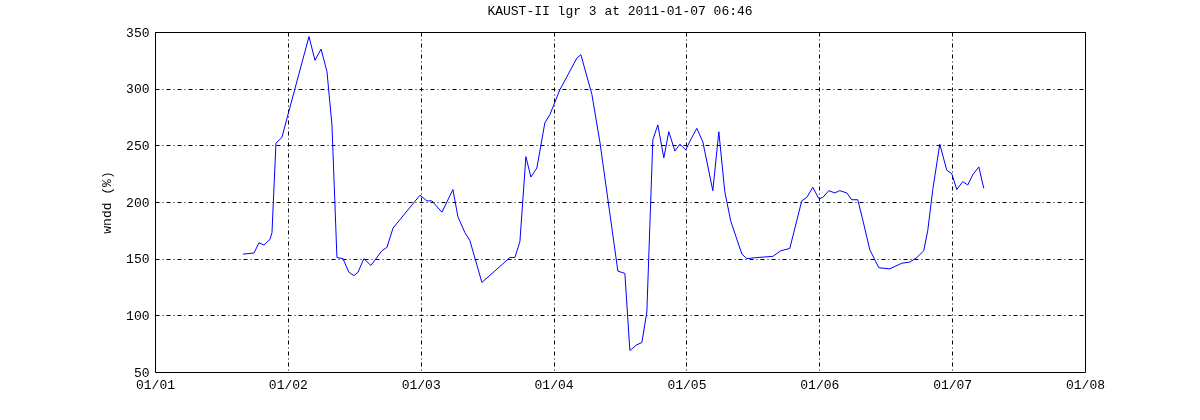  What do you see at coordinates (138, 90) in the screenshot?
I see `y-tick-label: 300` at bounding box center [138, 90].